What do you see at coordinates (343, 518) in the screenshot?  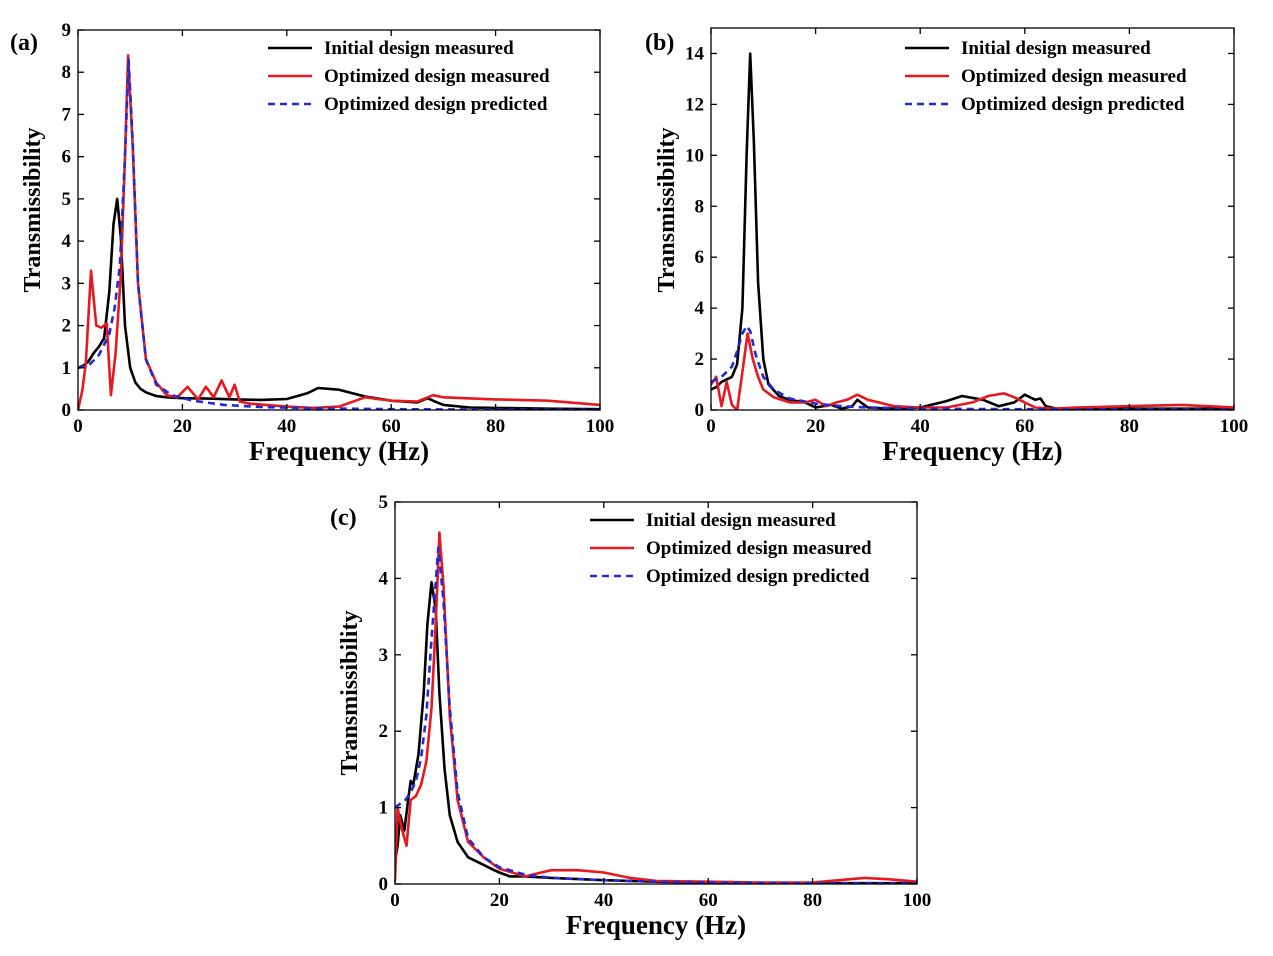 I see `panel-label: (c)` at bounding box center [343, 518].